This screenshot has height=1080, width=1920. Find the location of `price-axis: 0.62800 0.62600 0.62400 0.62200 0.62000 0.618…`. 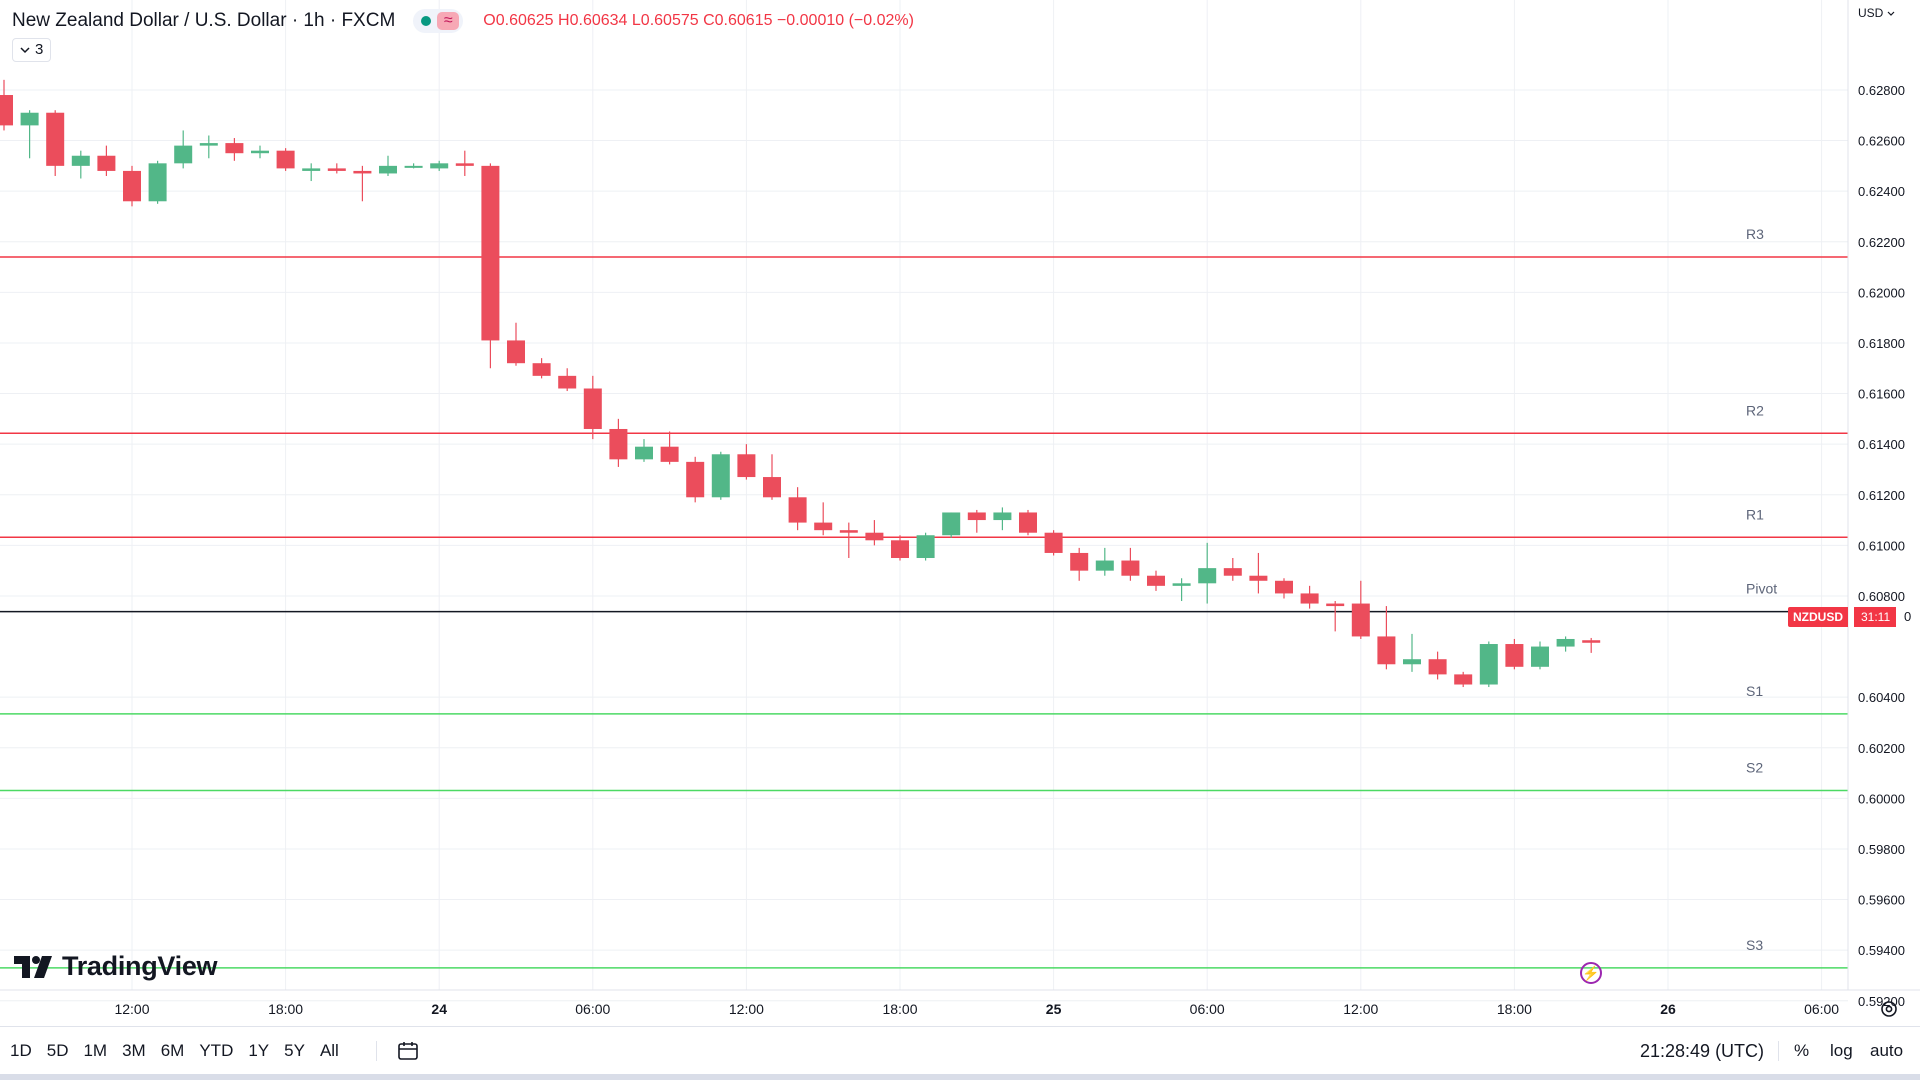

price-axis: 0.62800 0.62600 0.62400 0.62200 0.62000 0.618… is located at coordinates (1881, 546).